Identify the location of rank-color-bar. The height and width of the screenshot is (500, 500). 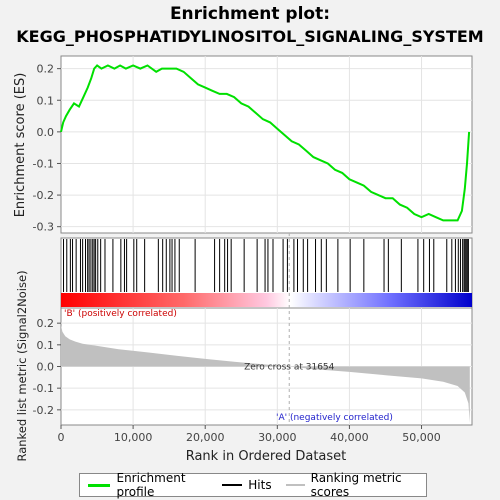
(266, 300).